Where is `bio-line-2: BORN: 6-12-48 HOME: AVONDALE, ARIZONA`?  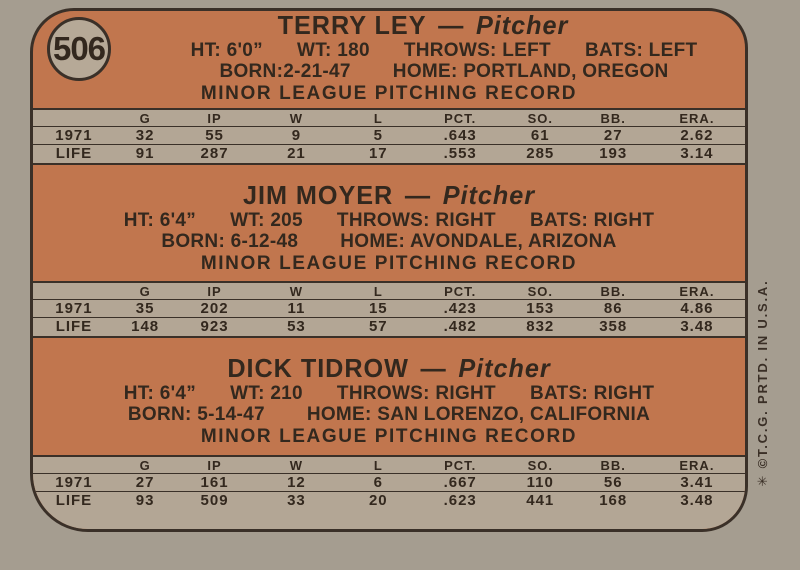 bio-line-2: BORN: 6-12-48 HOME: AVONDALE, ARIZONA is located at coordinates (389, 242).